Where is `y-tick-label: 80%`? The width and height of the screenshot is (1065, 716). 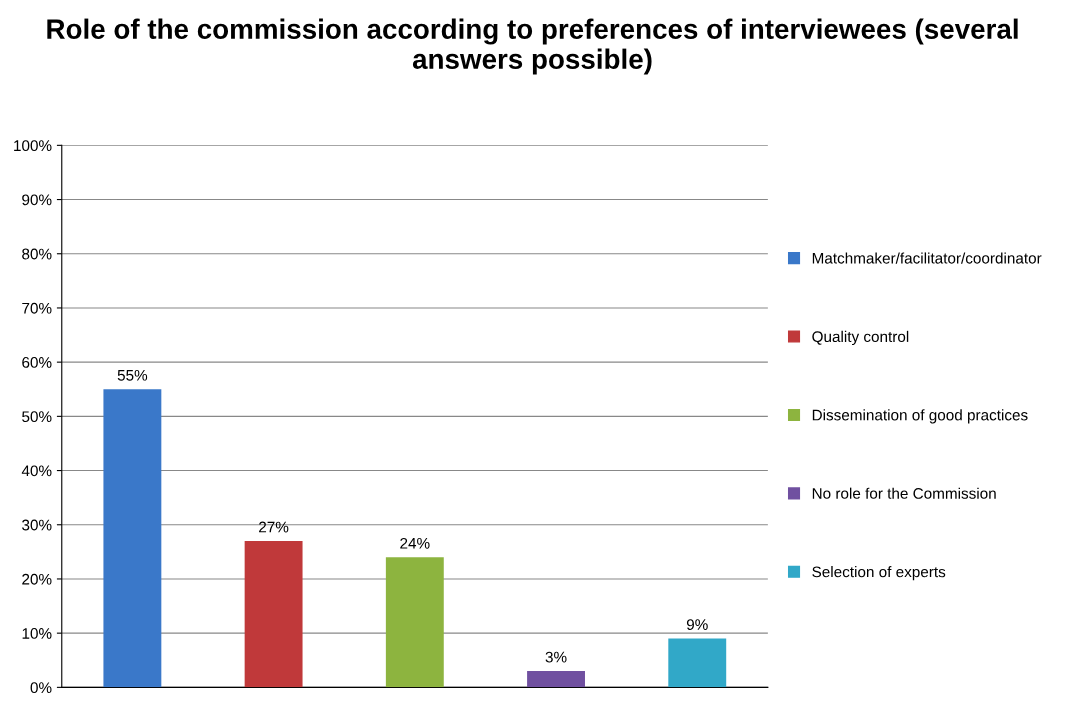 y-tick-label: 80% is located at coordinates (37, 254).